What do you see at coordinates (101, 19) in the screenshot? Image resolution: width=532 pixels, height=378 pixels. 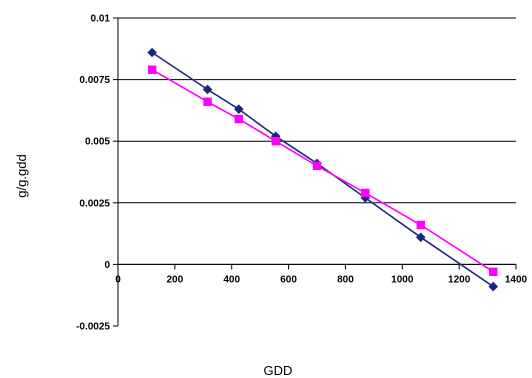 I see `y-tick-label: 0.01` at bounding box center [101, 19].